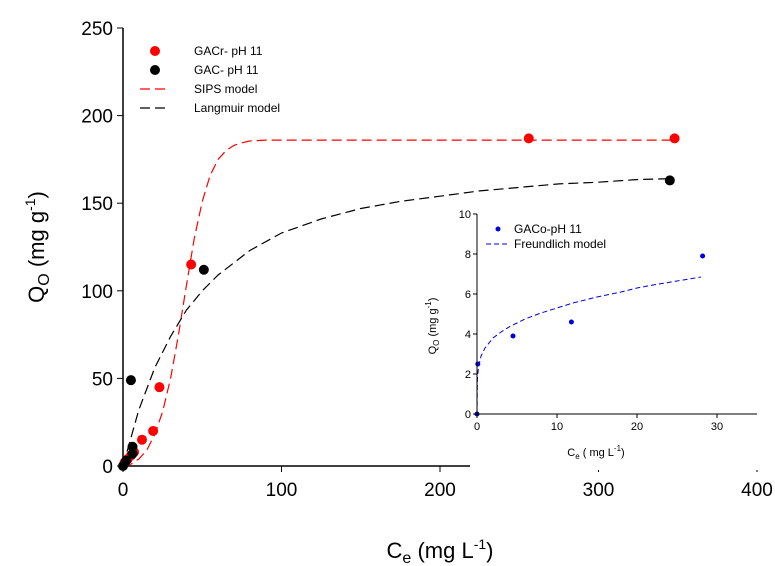 The width and height of the screenshot is (775, 566). Describe the element at coordinates (37, 247) in the screenshot. I see `main-y-axis-label: QO (mg g-1)` at that location.